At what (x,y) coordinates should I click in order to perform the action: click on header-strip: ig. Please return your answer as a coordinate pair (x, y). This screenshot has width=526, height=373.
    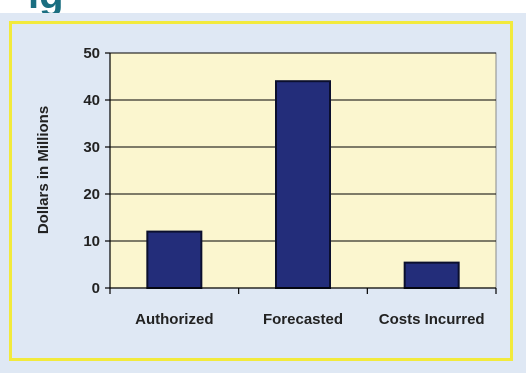
    Looking at the image, I should click on (263, 6).